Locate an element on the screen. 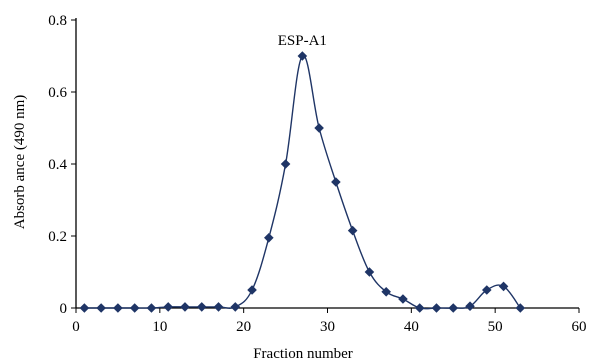 The width and height of the screenshot is (591, 363). x-tick-label: 40 is located at coordinates (411, 327).